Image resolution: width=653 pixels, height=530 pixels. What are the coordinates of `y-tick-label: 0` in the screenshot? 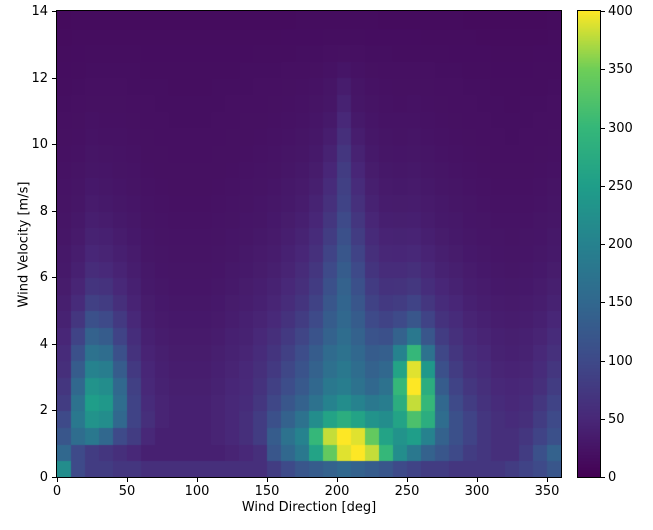 It's located at (43, 477).